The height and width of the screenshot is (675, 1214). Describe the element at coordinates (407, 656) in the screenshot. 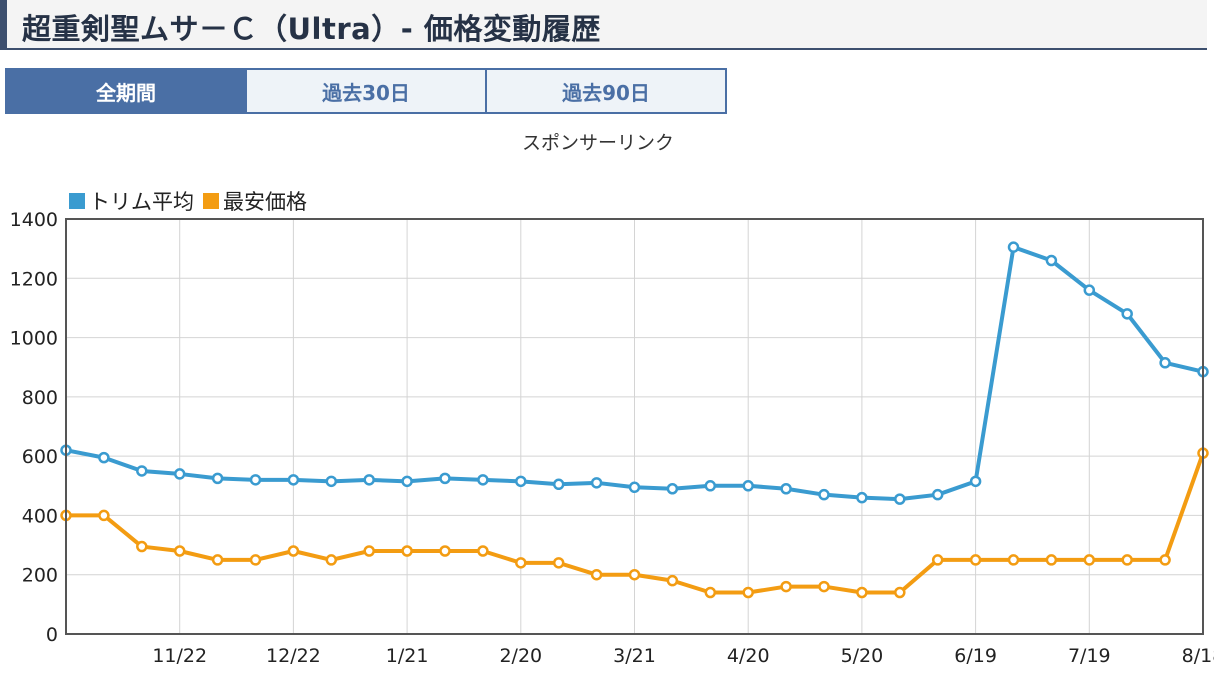

I see `x-tick-label: 1/21` at that location.